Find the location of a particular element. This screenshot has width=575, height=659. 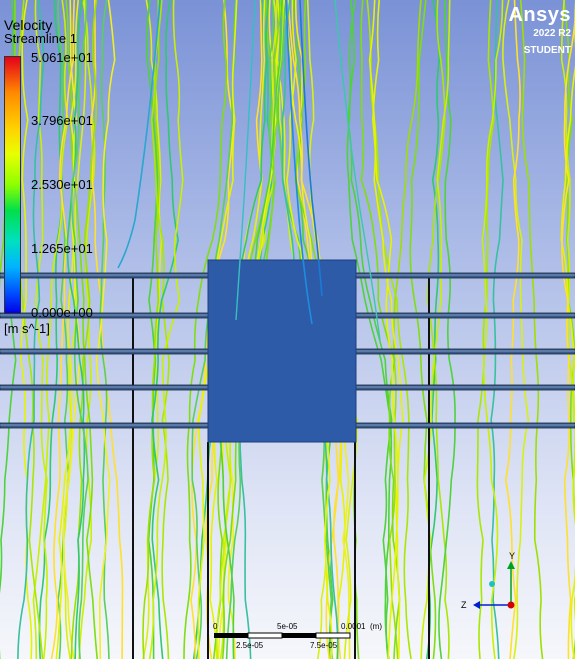

legend-tick-max: 5.061e+01 is located at coordinates (62, 57).